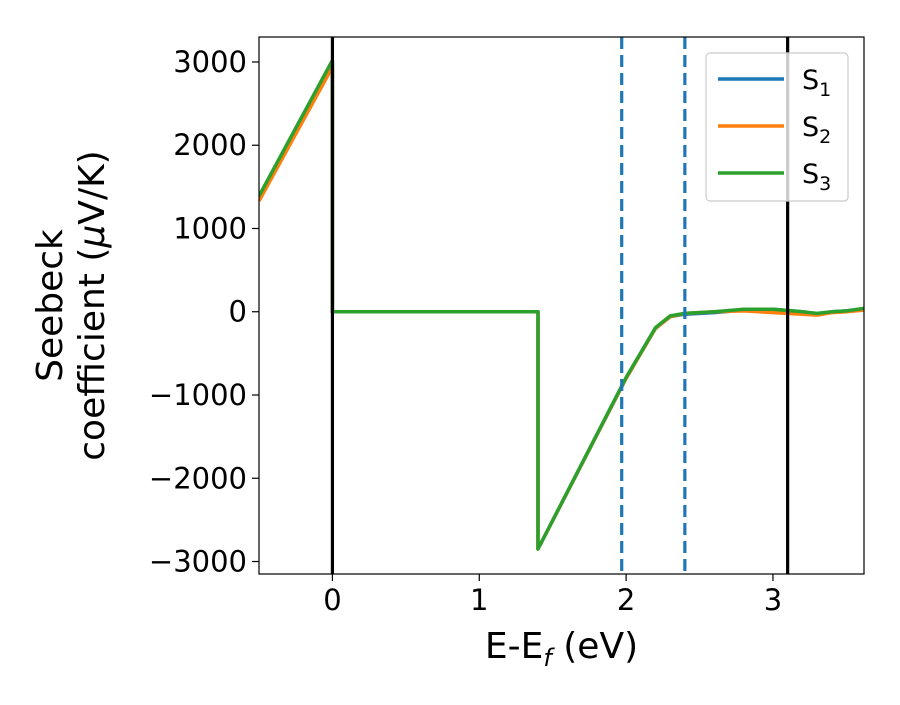 The height and width of the screenshot is (705, 900). Describe the element at coordinates (210, 228) in the screenshot. I see `y-tick-label: 1000` at that location.